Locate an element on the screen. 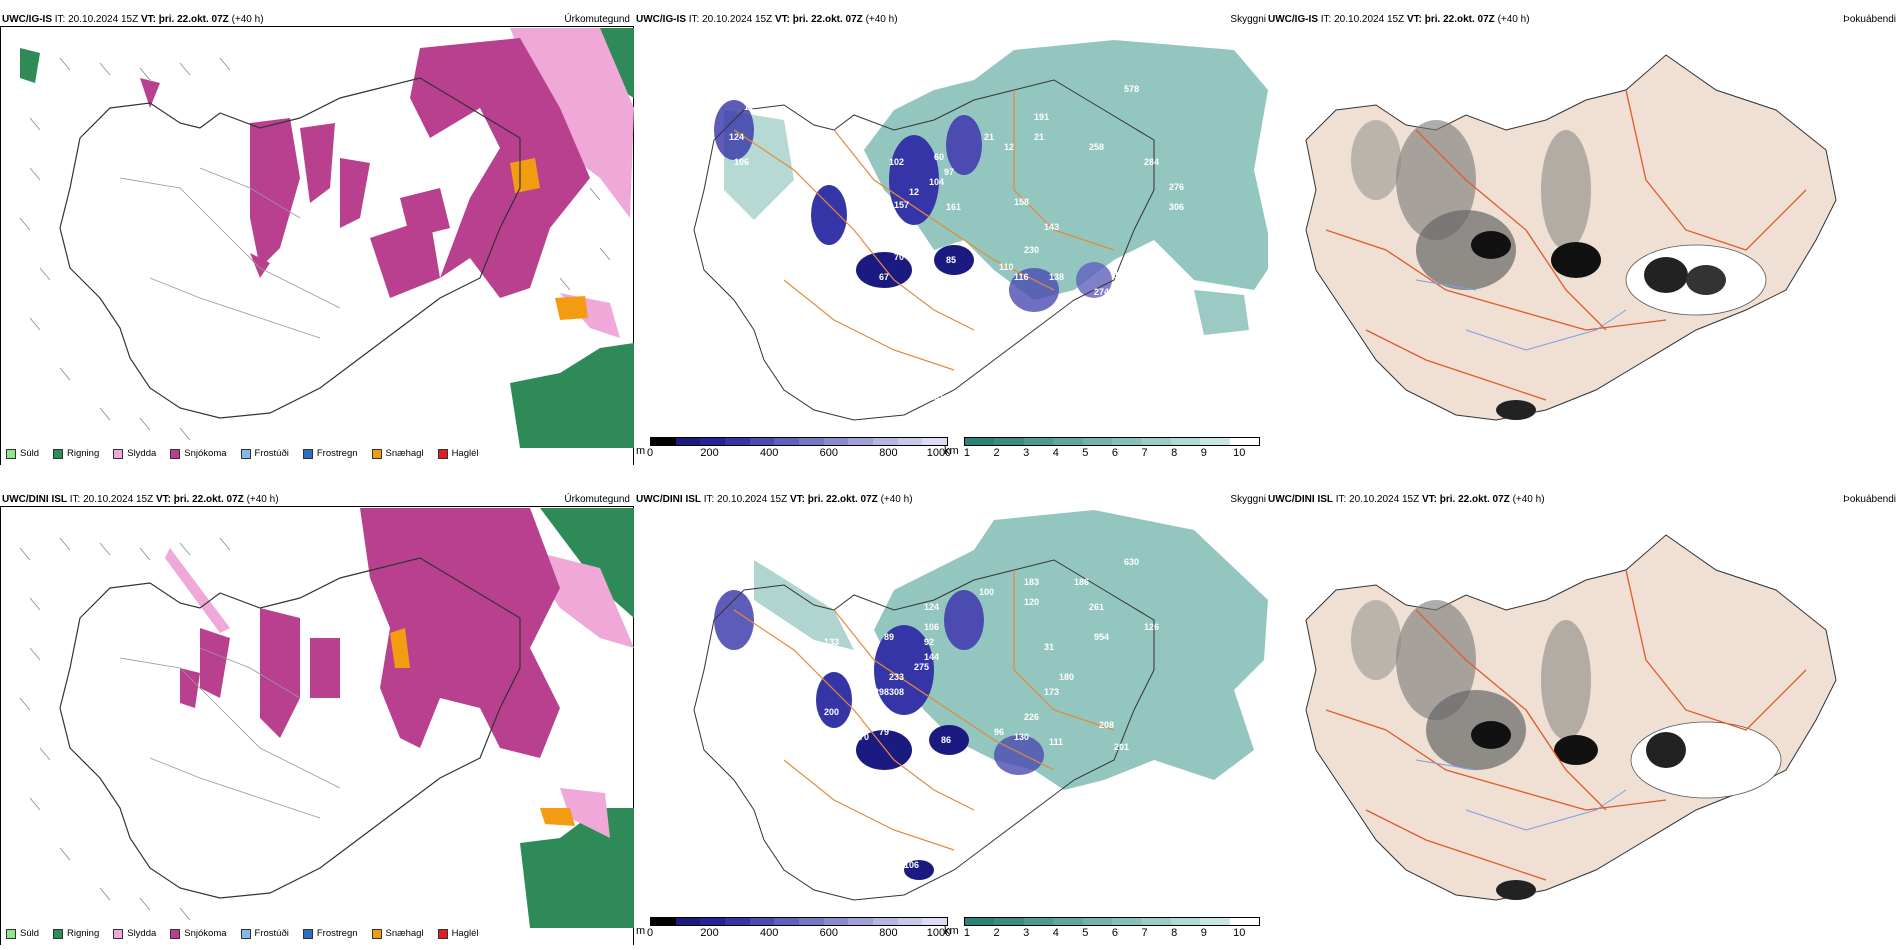 The image size is (1900, 950). cloud-label: 226 is located at coordinates (1031, 717).